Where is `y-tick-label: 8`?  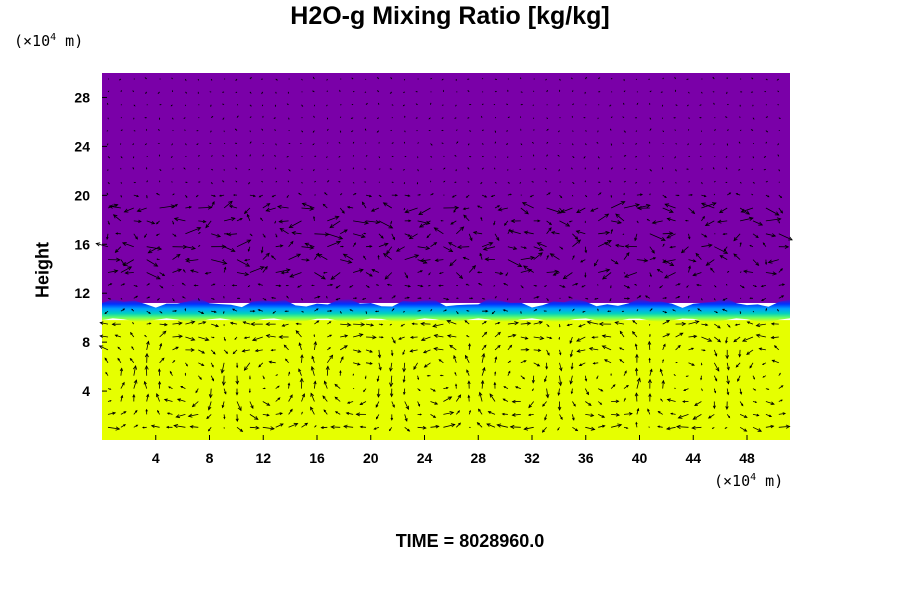 y-tick-label: 8 is located at coordinates (86, 342).